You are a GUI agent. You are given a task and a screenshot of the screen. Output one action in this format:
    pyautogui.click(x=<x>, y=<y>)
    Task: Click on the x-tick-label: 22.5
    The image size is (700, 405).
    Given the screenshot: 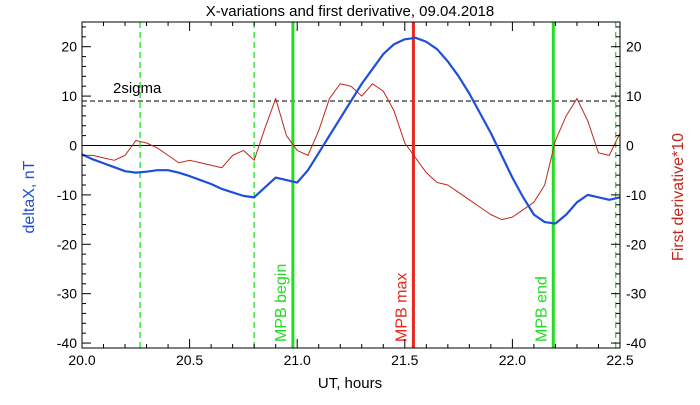 What is the action you would take?
    pyautogui.click(x=619, y=360)
    